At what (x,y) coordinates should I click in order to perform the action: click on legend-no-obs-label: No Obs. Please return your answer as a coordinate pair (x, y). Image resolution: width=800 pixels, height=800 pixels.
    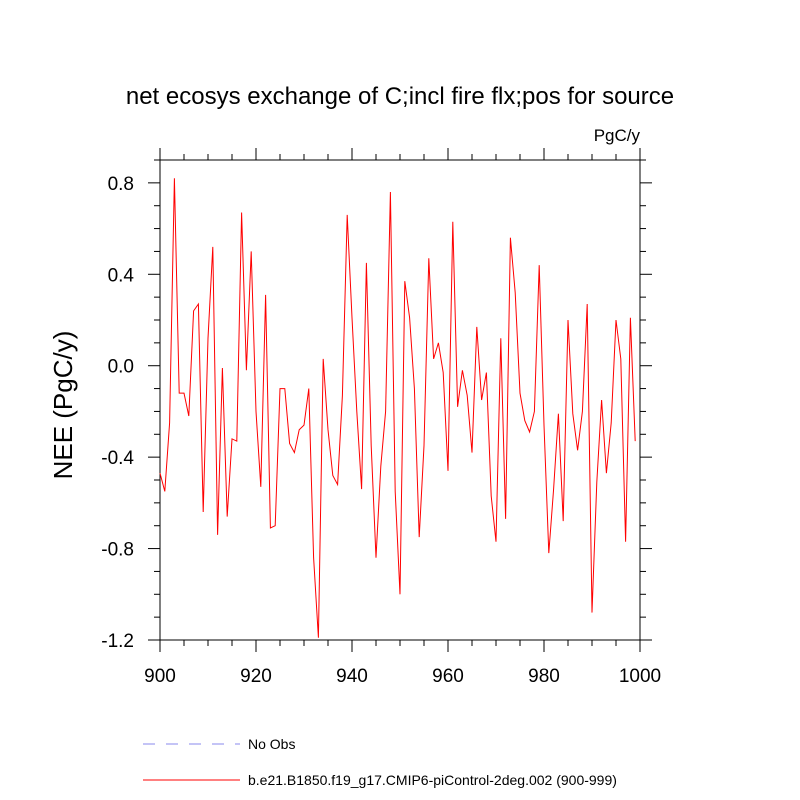
    Looking at the image, I should click on (271, 744).